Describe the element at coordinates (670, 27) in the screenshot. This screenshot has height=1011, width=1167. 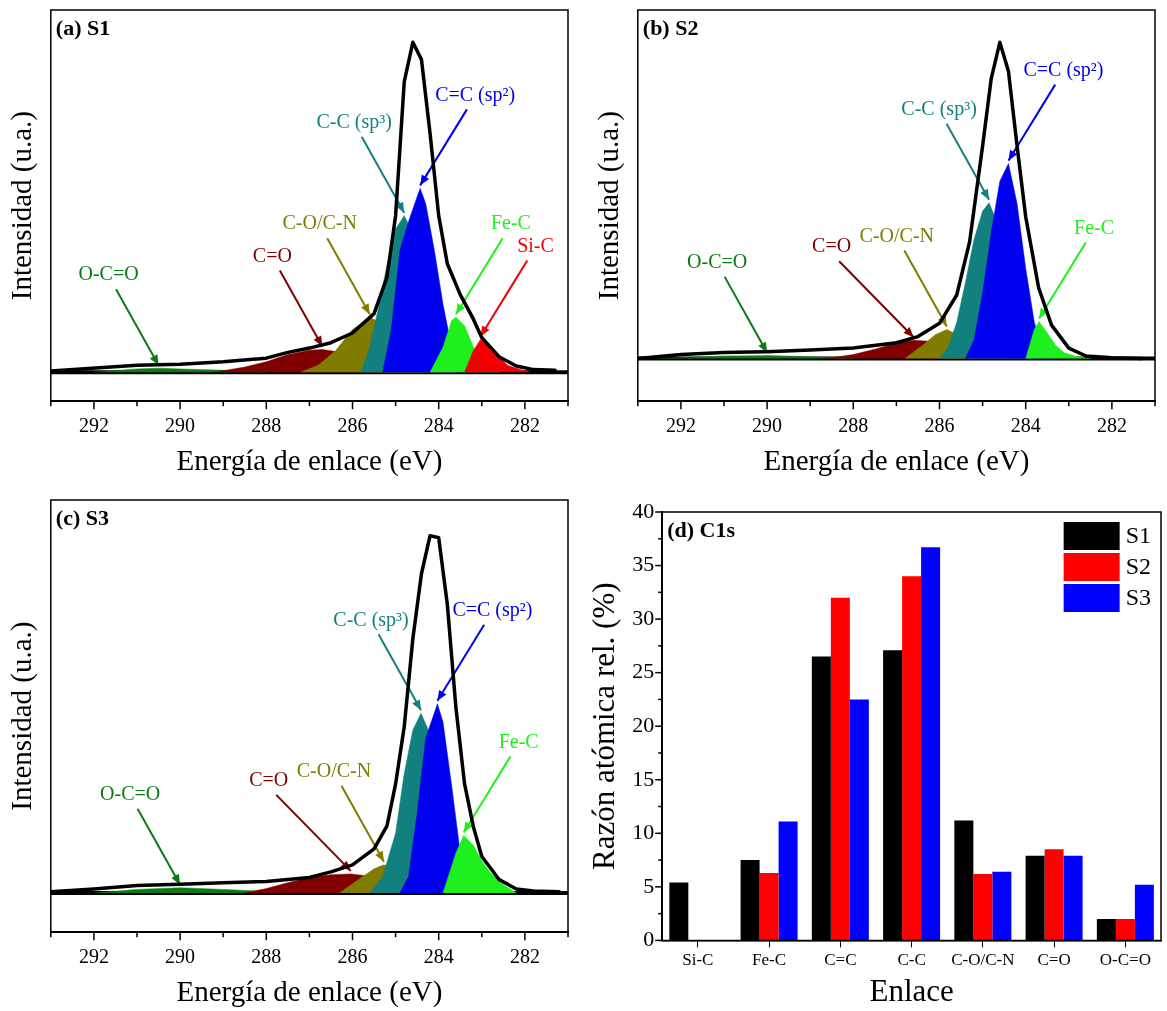
I see `chart-title: (b) S2` at that location.